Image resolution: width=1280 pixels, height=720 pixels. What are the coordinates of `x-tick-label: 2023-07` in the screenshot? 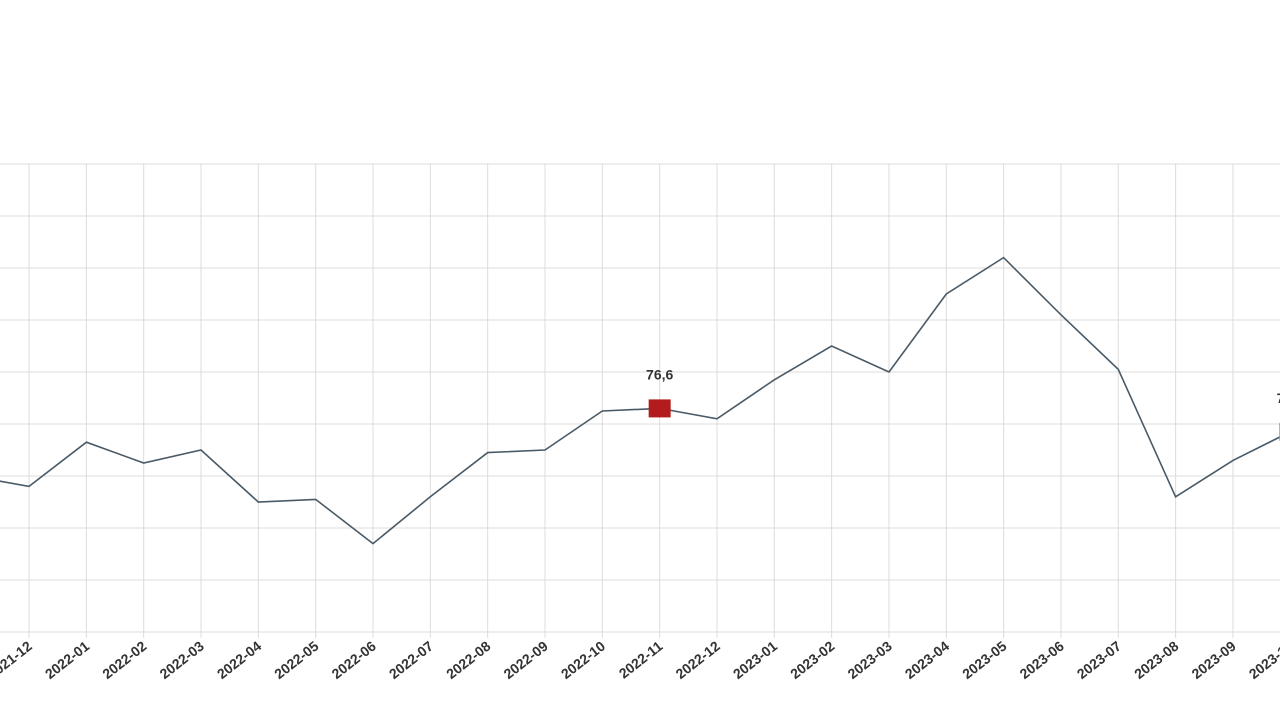 It's located at (1099, 660).